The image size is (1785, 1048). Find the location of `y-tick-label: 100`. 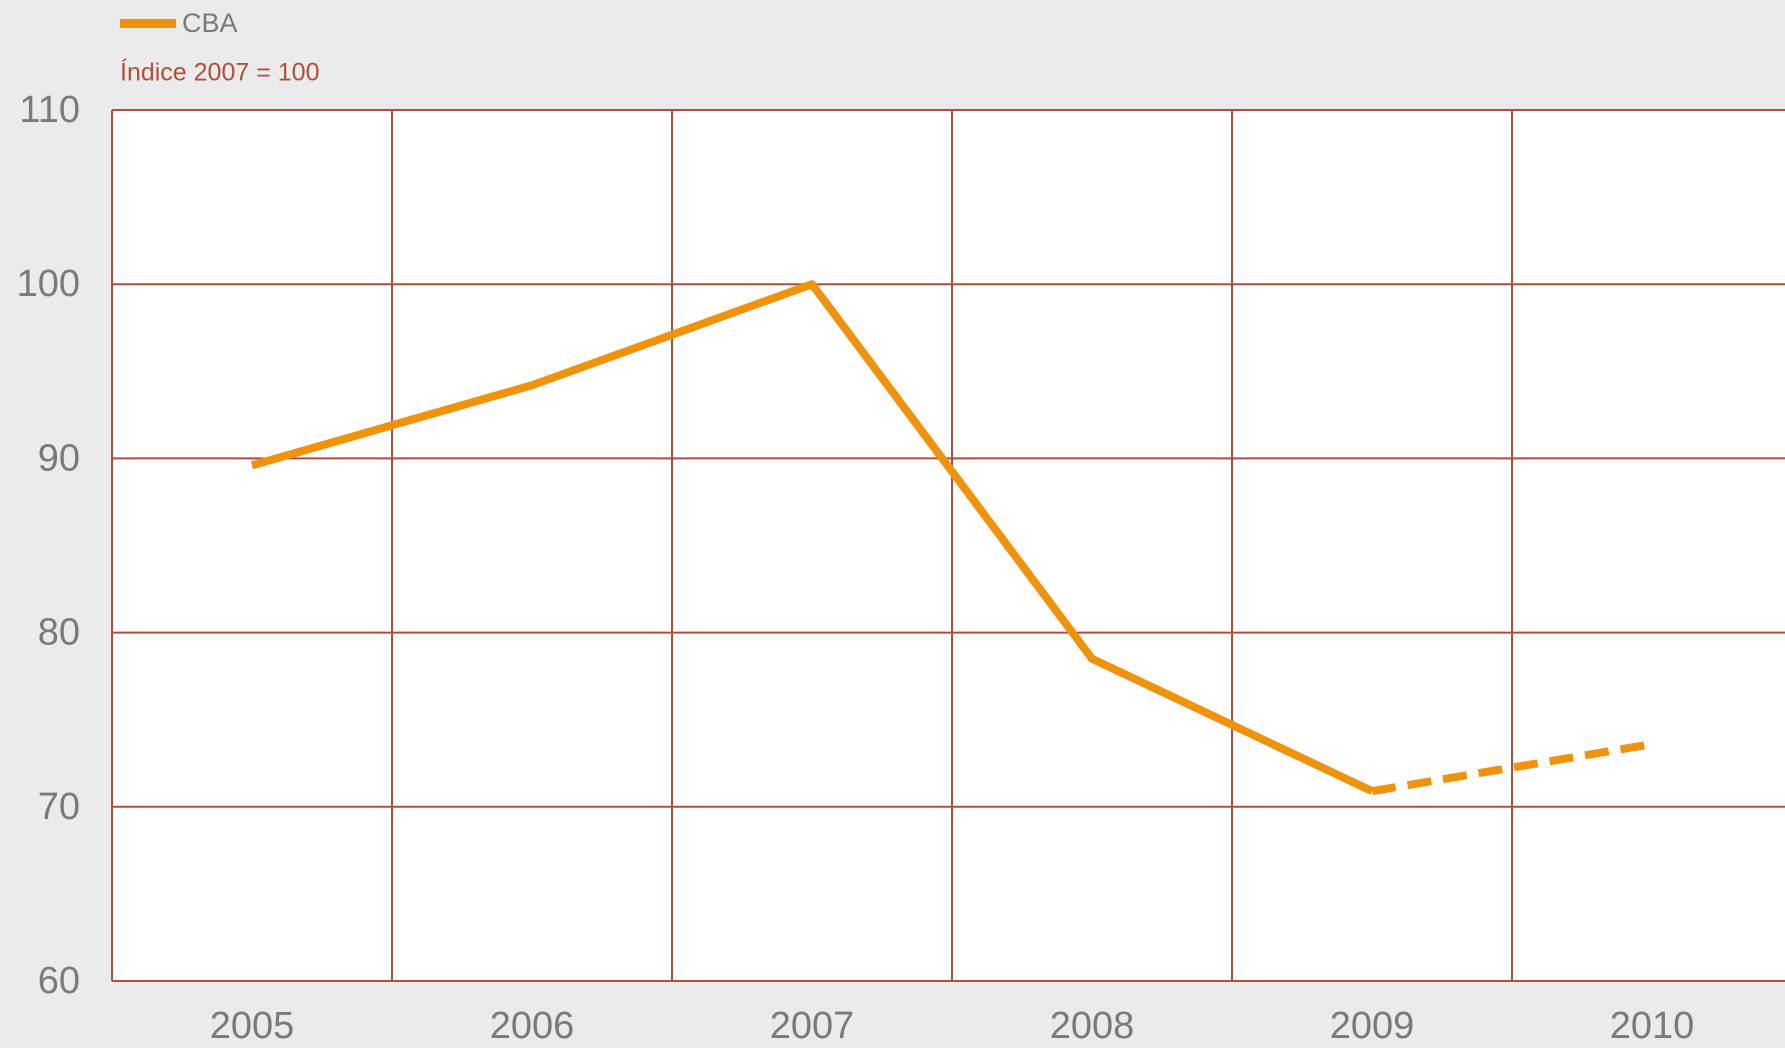

y-tick-label: 100 is located at coordinates (48, 284).